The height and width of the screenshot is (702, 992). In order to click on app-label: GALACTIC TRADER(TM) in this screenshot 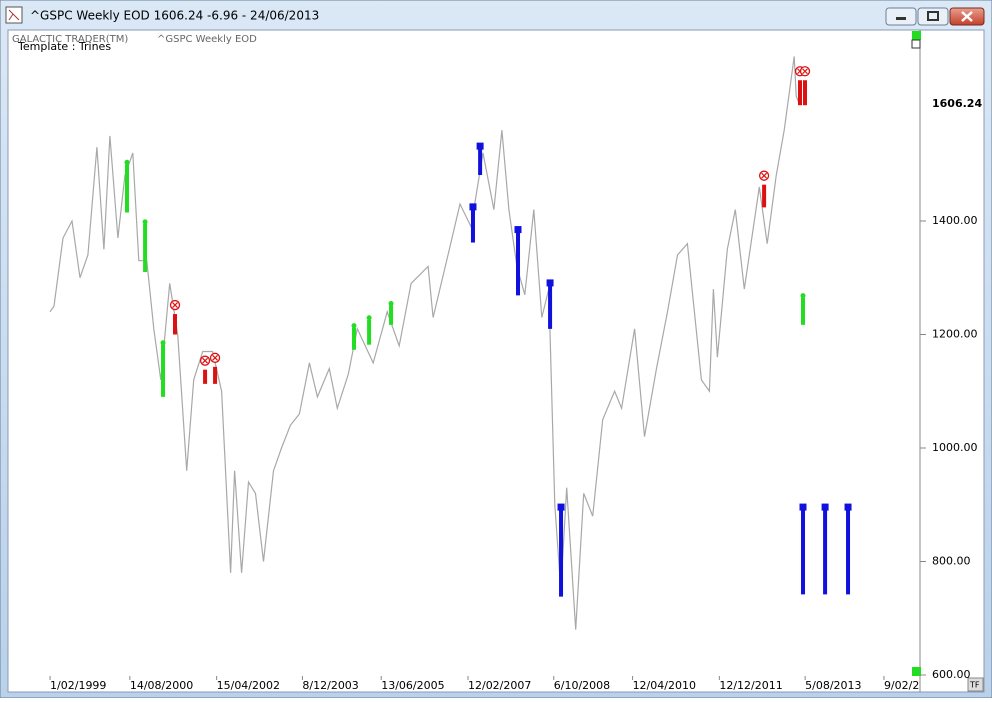, I will do `click(70, 39)`.